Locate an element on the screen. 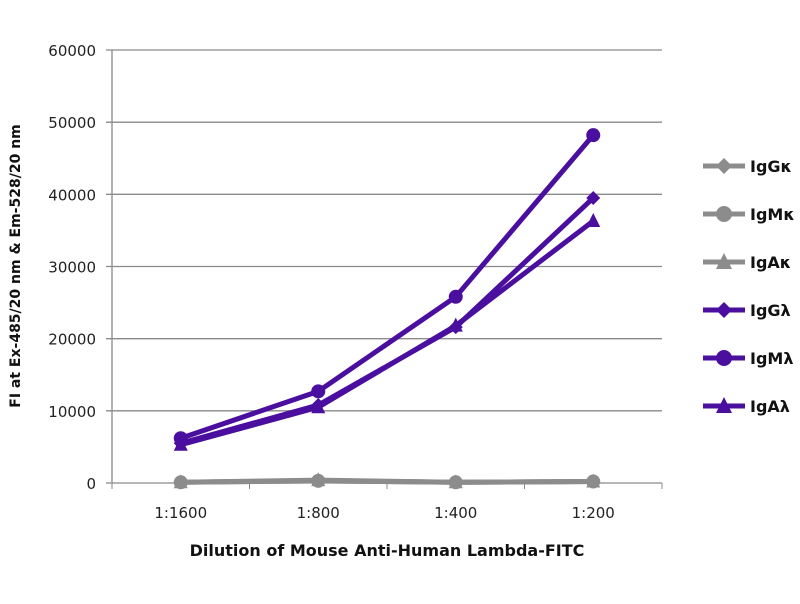 Image resolution: width=800 pixels, height=604 pixels. legend-label: IgGλ is located at coordinates (770, 310).